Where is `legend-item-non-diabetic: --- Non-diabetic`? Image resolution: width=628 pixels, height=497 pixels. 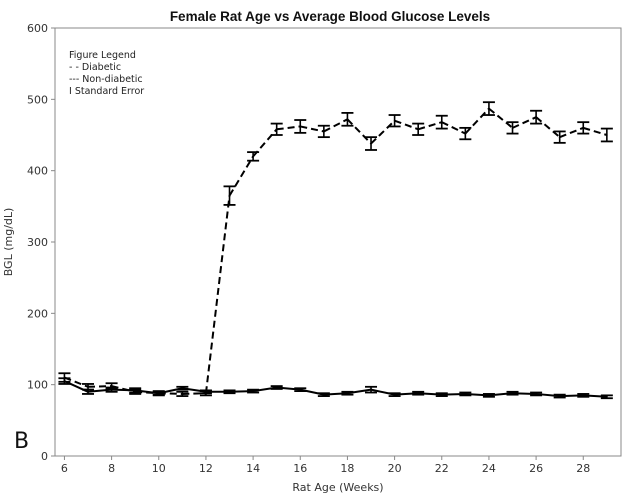 legend-item-non-diabetic: --- Non-diabetic is located at coordinates (106, 79).